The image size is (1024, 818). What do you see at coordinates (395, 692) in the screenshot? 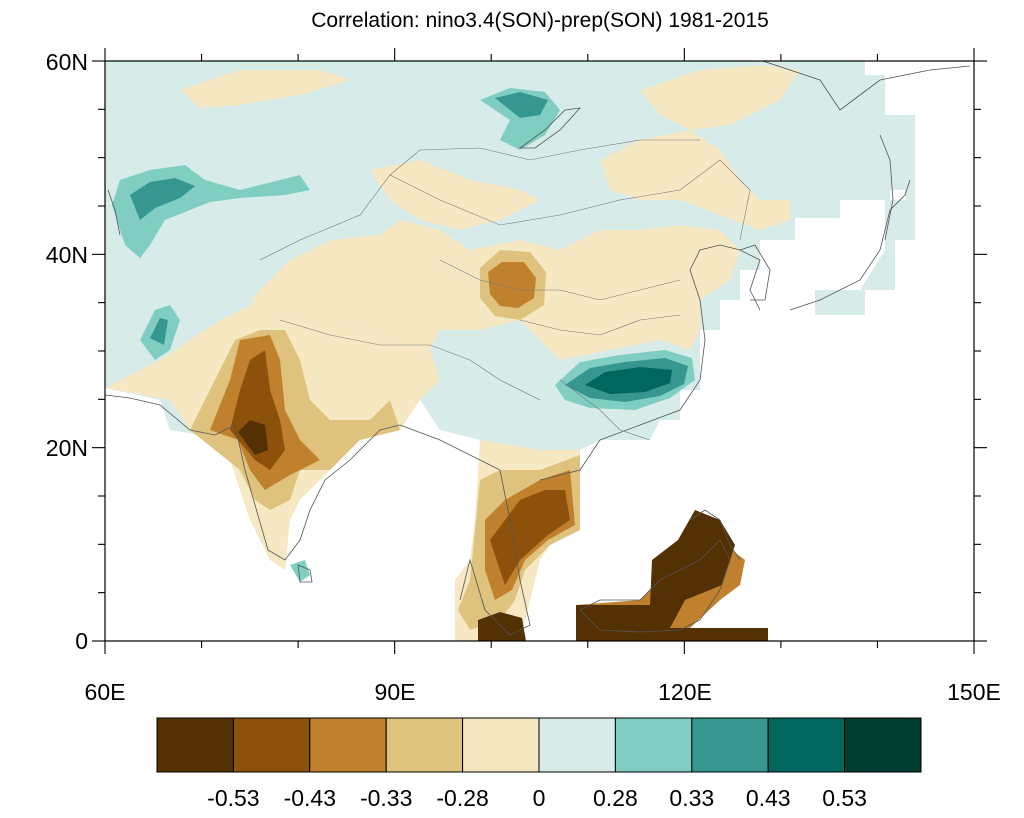
I see `x-tick-label-90e: 90E` at bounding box center [395, 692].